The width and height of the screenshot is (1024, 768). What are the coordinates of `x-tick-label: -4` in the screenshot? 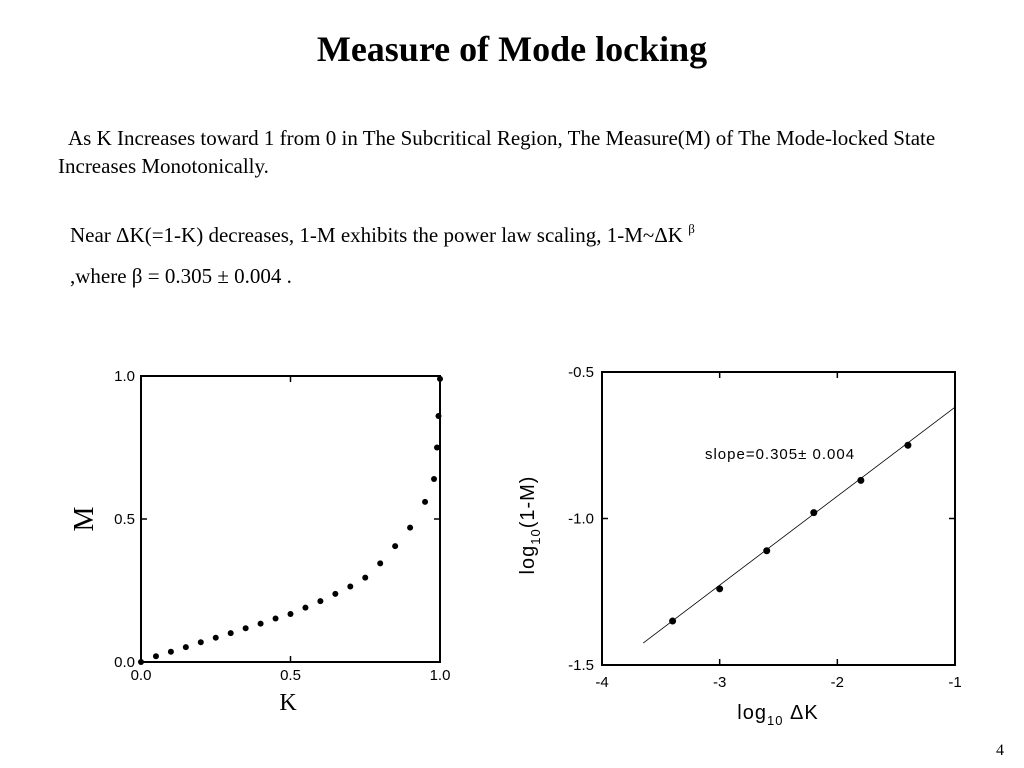 It's located at (601, 682).